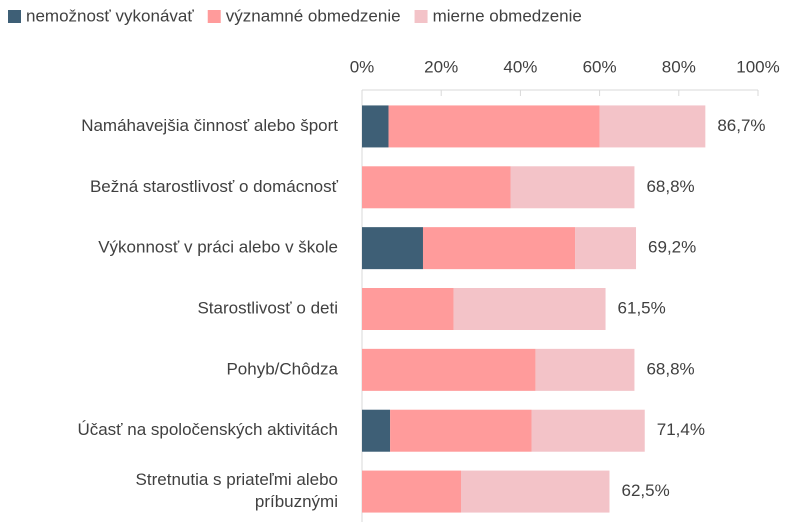 Image resolution: width=786 pixels, height=527 pixels. What do you see at coordinates (362, 66) in the screenshot?
I see `x-tick-label: 0%` at bounding box center [362, 66].